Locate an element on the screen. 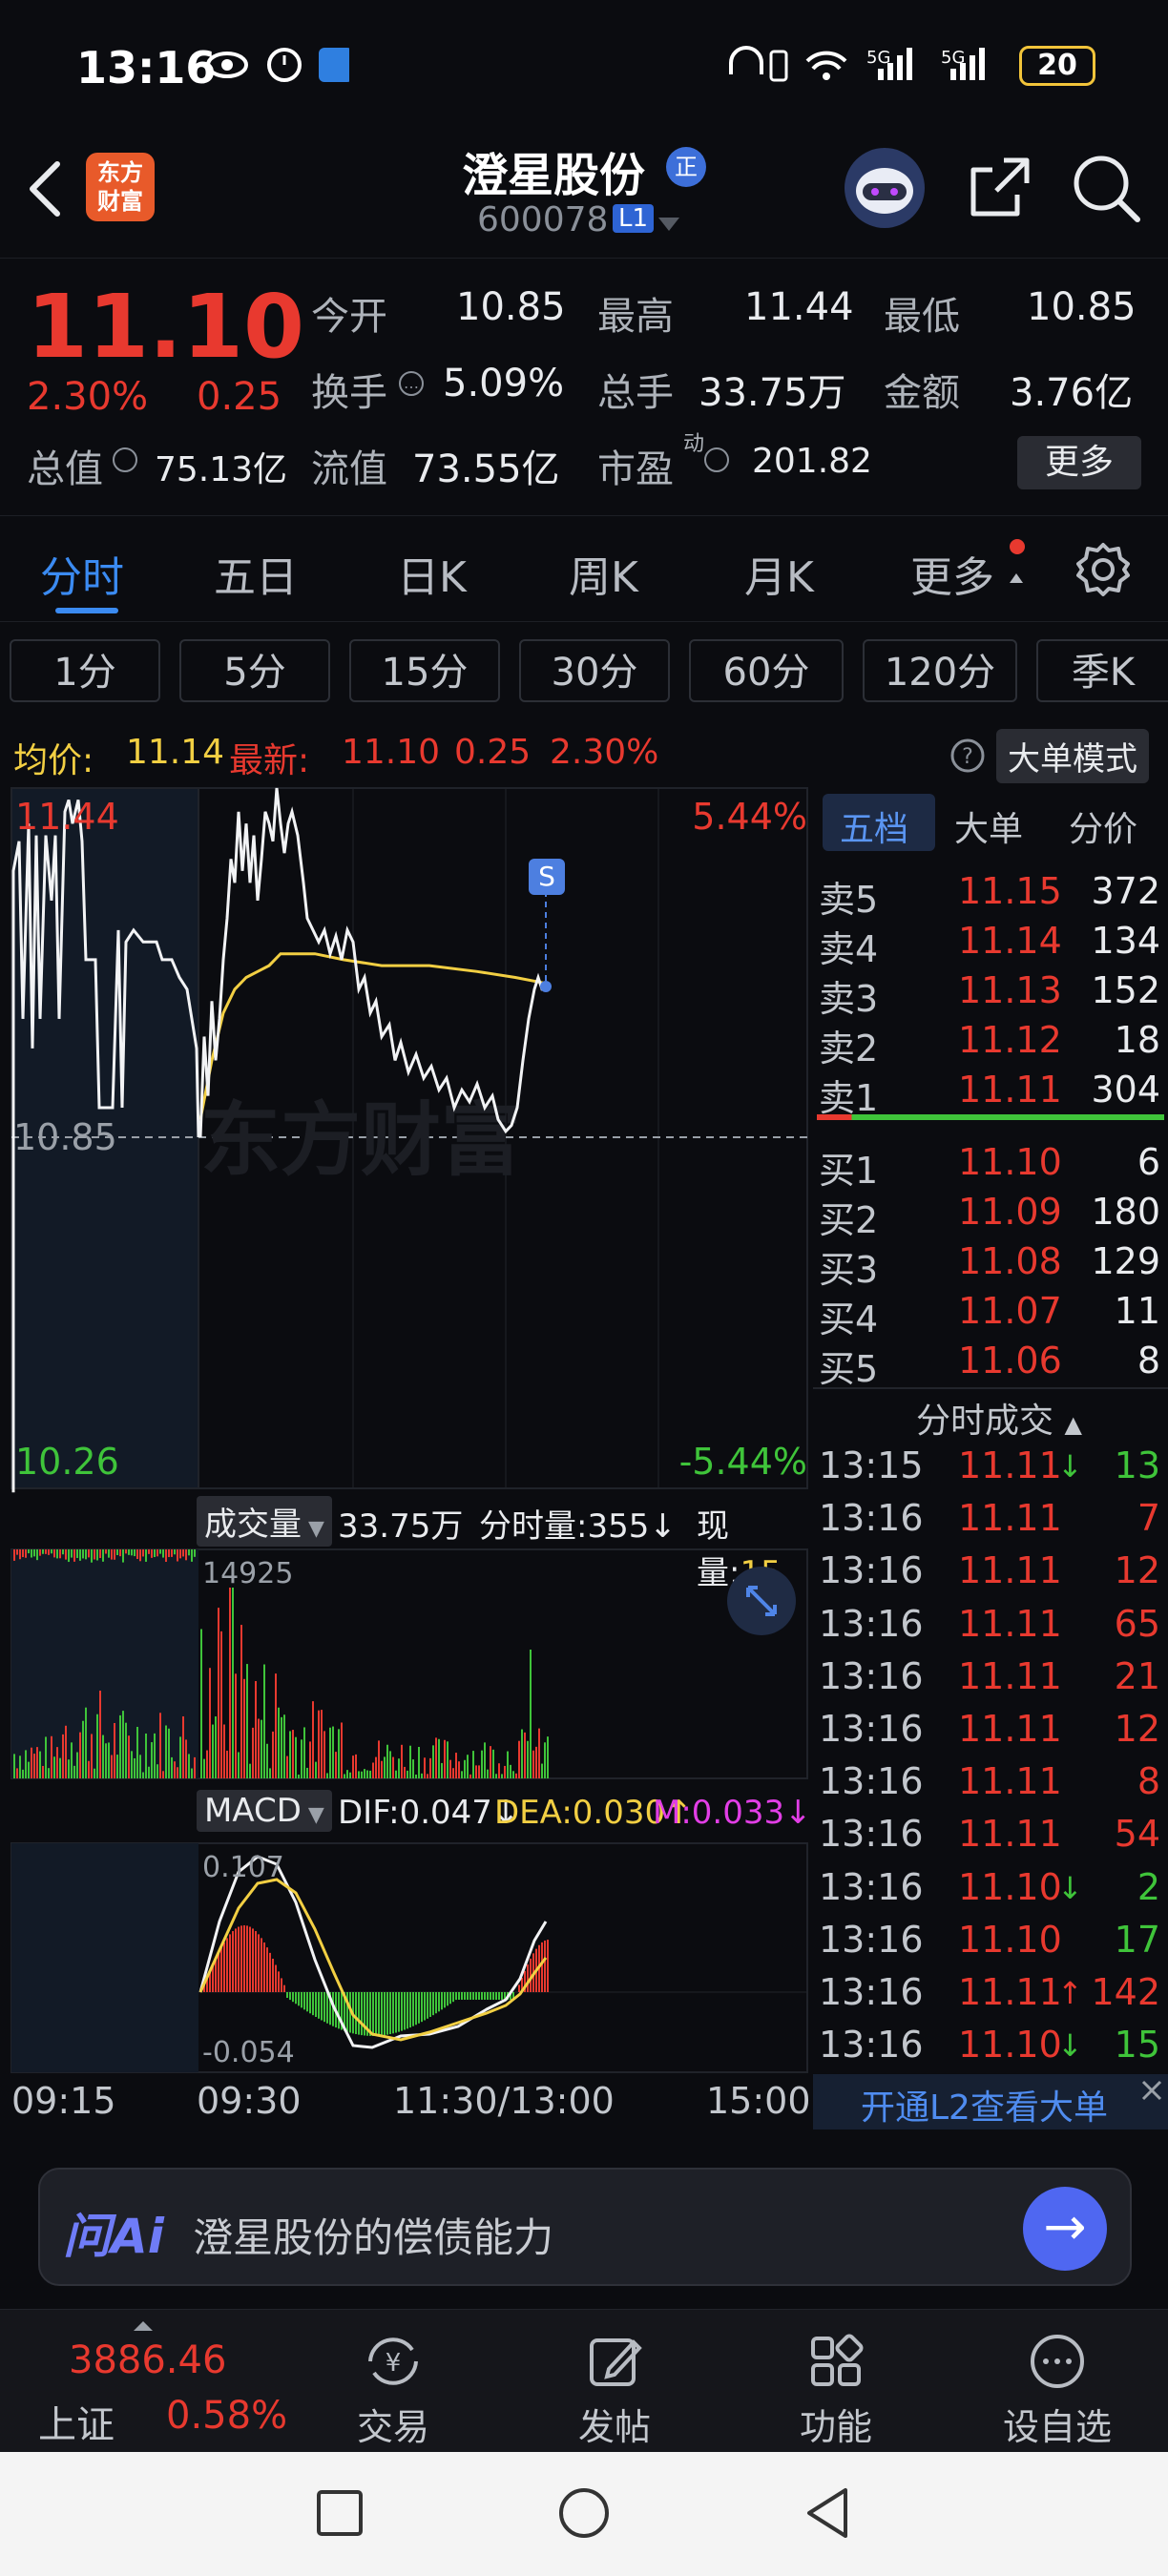 This screenshot has width=1168, height=2576. tick-volume: 21 is located at coordinates (1137, 1675).